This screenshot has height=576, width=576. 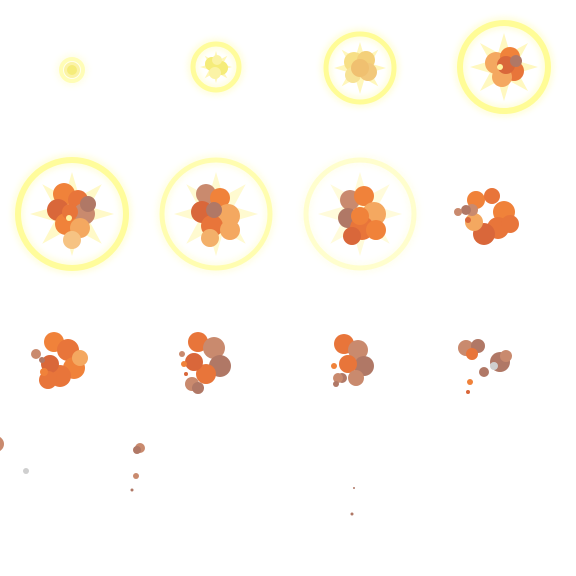 I want to click on glow-halo, so click(x=360, y=214).